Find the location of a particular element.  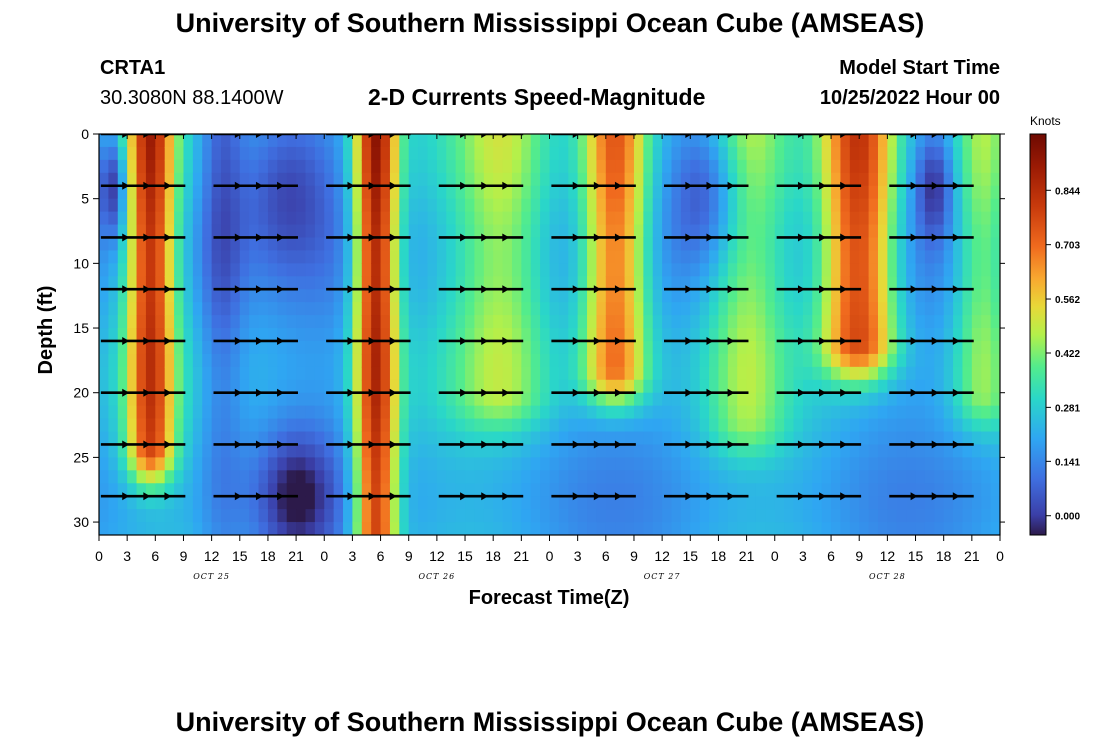

day-label: OCT 28 is located at coordinates (887, 576).